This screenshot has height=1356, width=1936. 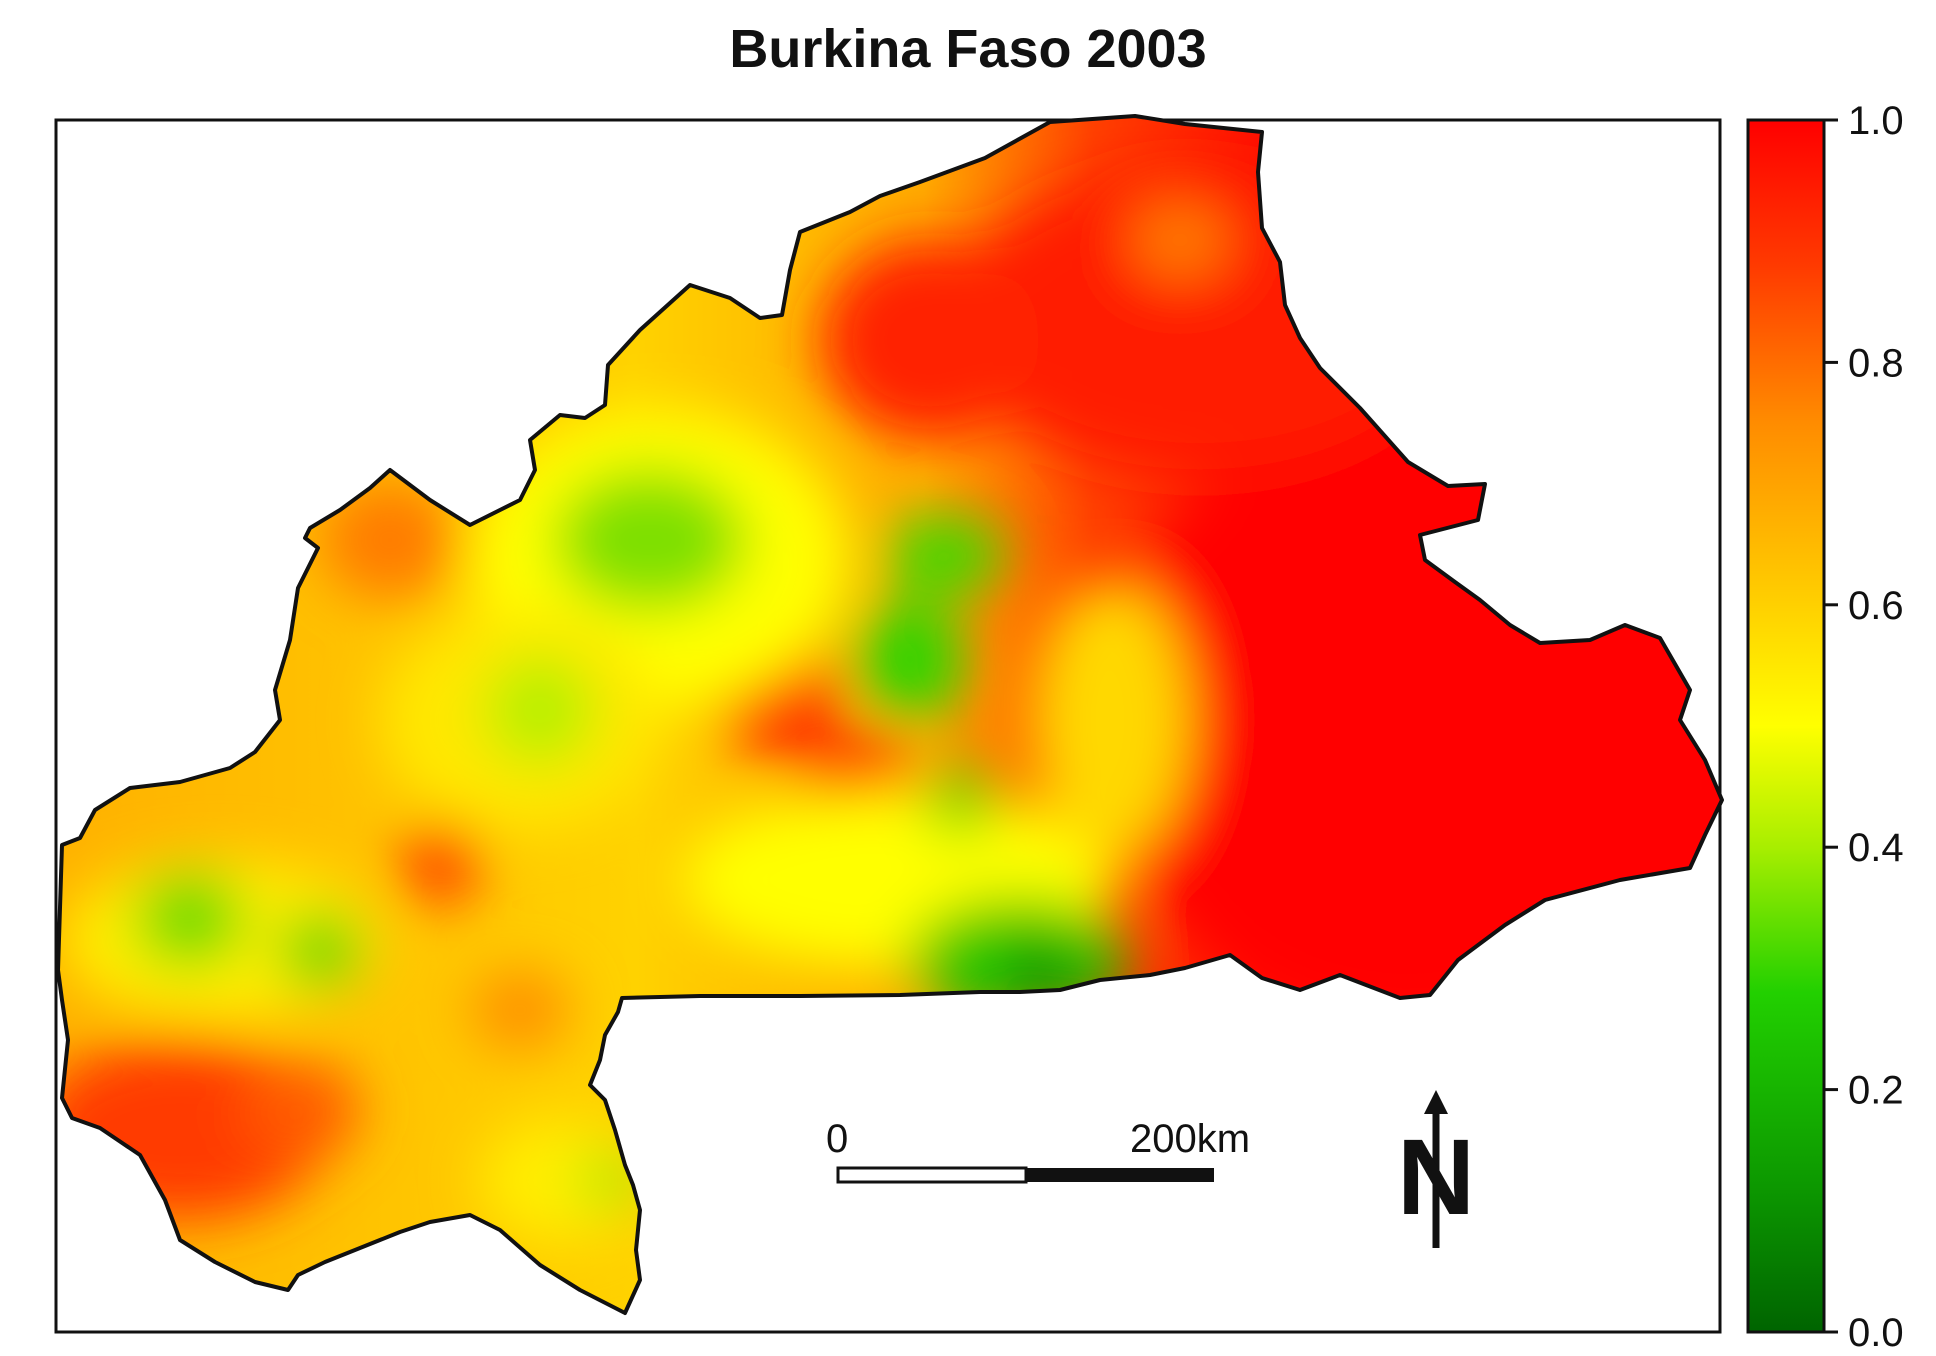 I want to click on north-arrow-icon: N, so click(x=1436, y=1169).